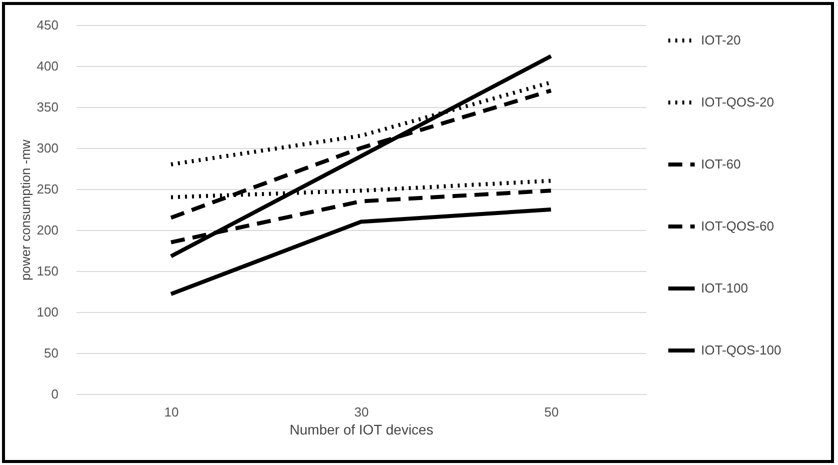 The height and width of the screenshot is (465, 838). What do you see at coordinates (47, 107) in the screenshot?
I see `y-tick-label: 350` at bounding box center [47, 107].